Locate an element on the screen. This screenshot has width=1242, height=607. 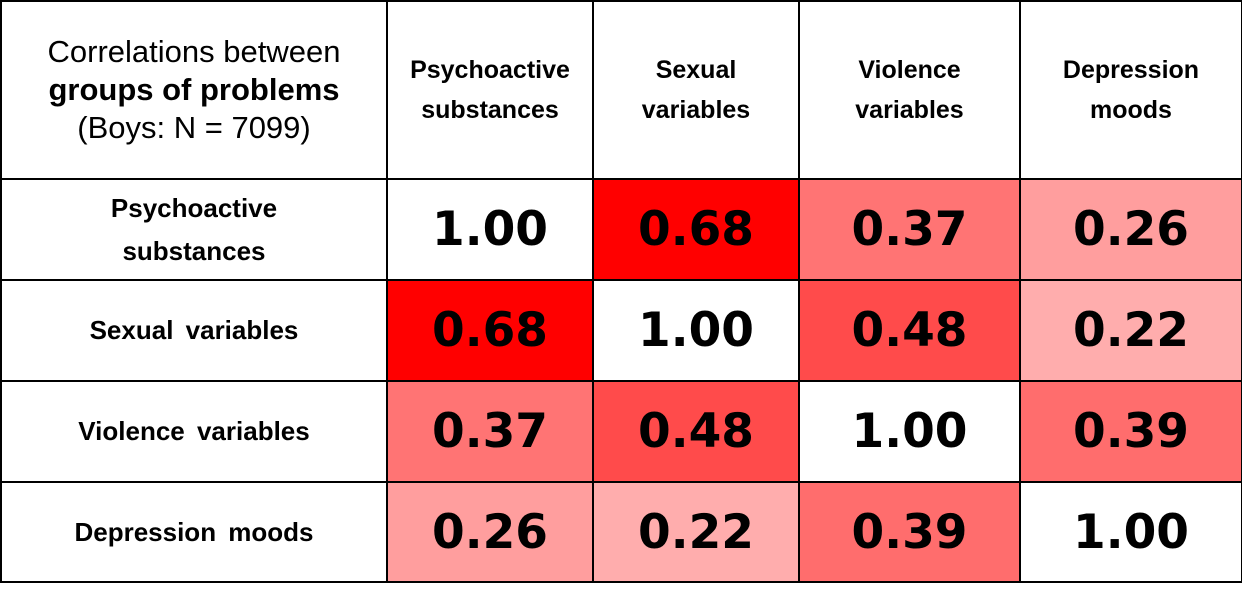
row-header-line-2: substances is located at coordinates (194, 250).